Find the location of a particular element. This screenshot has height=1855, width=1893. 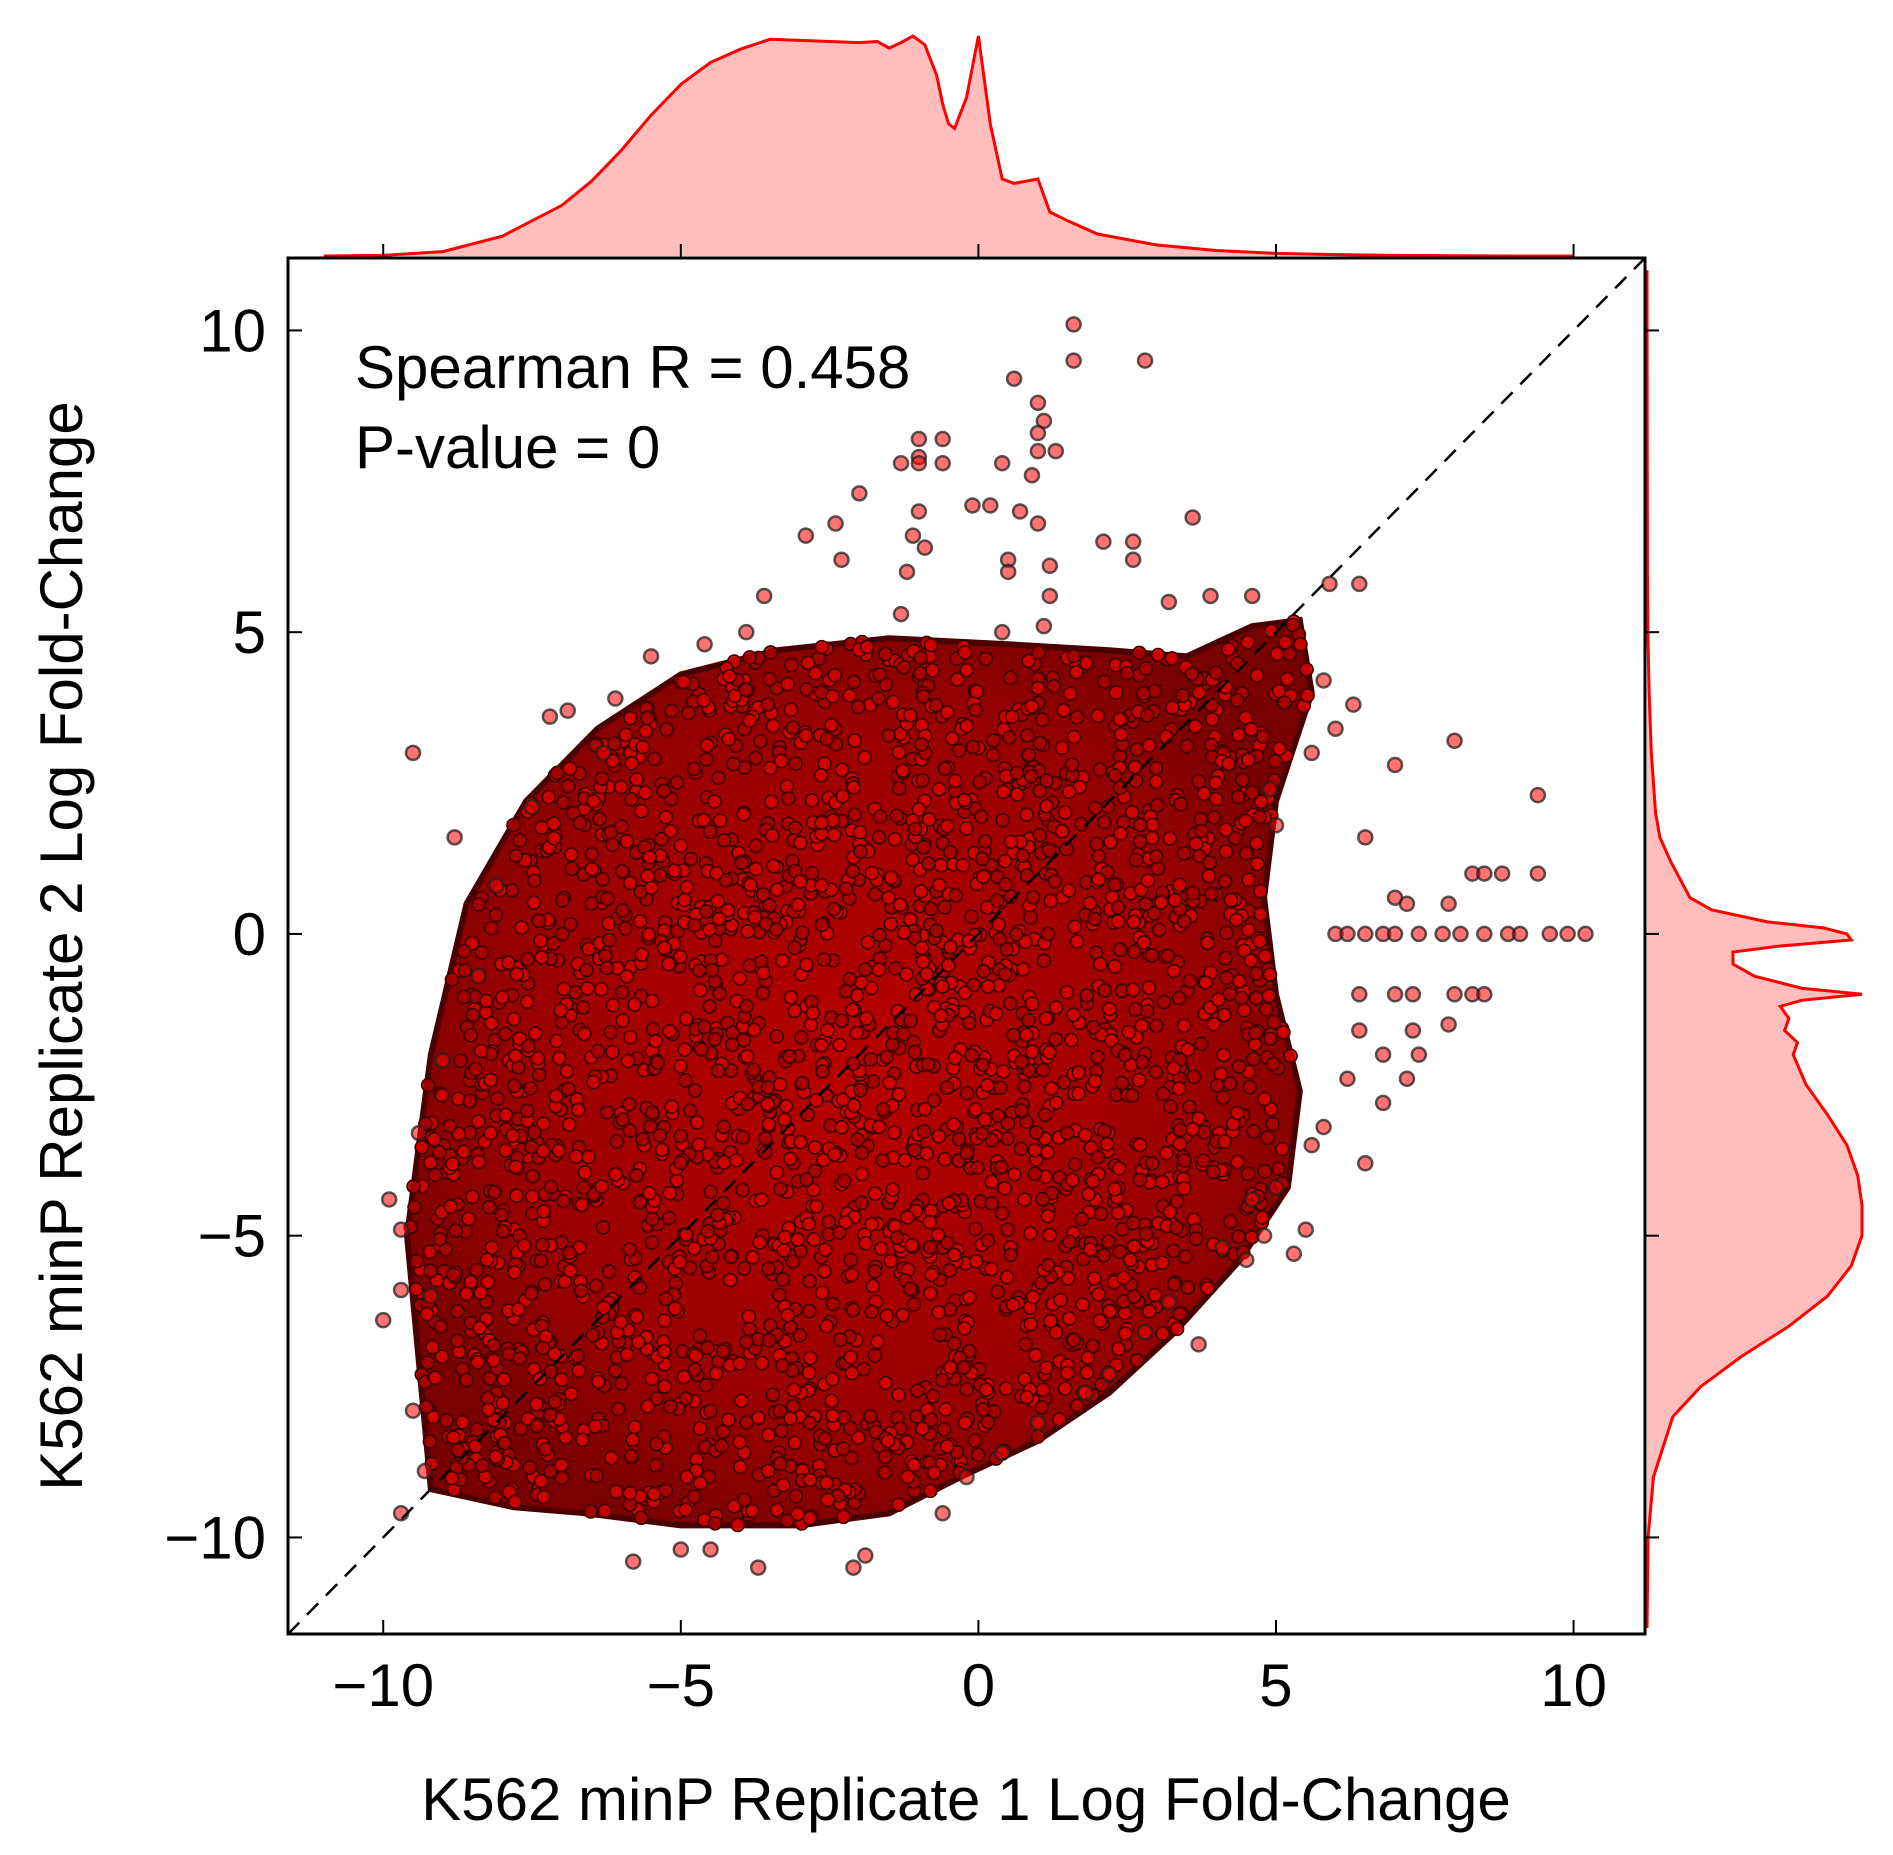

marginal-x-density-fill is located at coordinates (948, 146).